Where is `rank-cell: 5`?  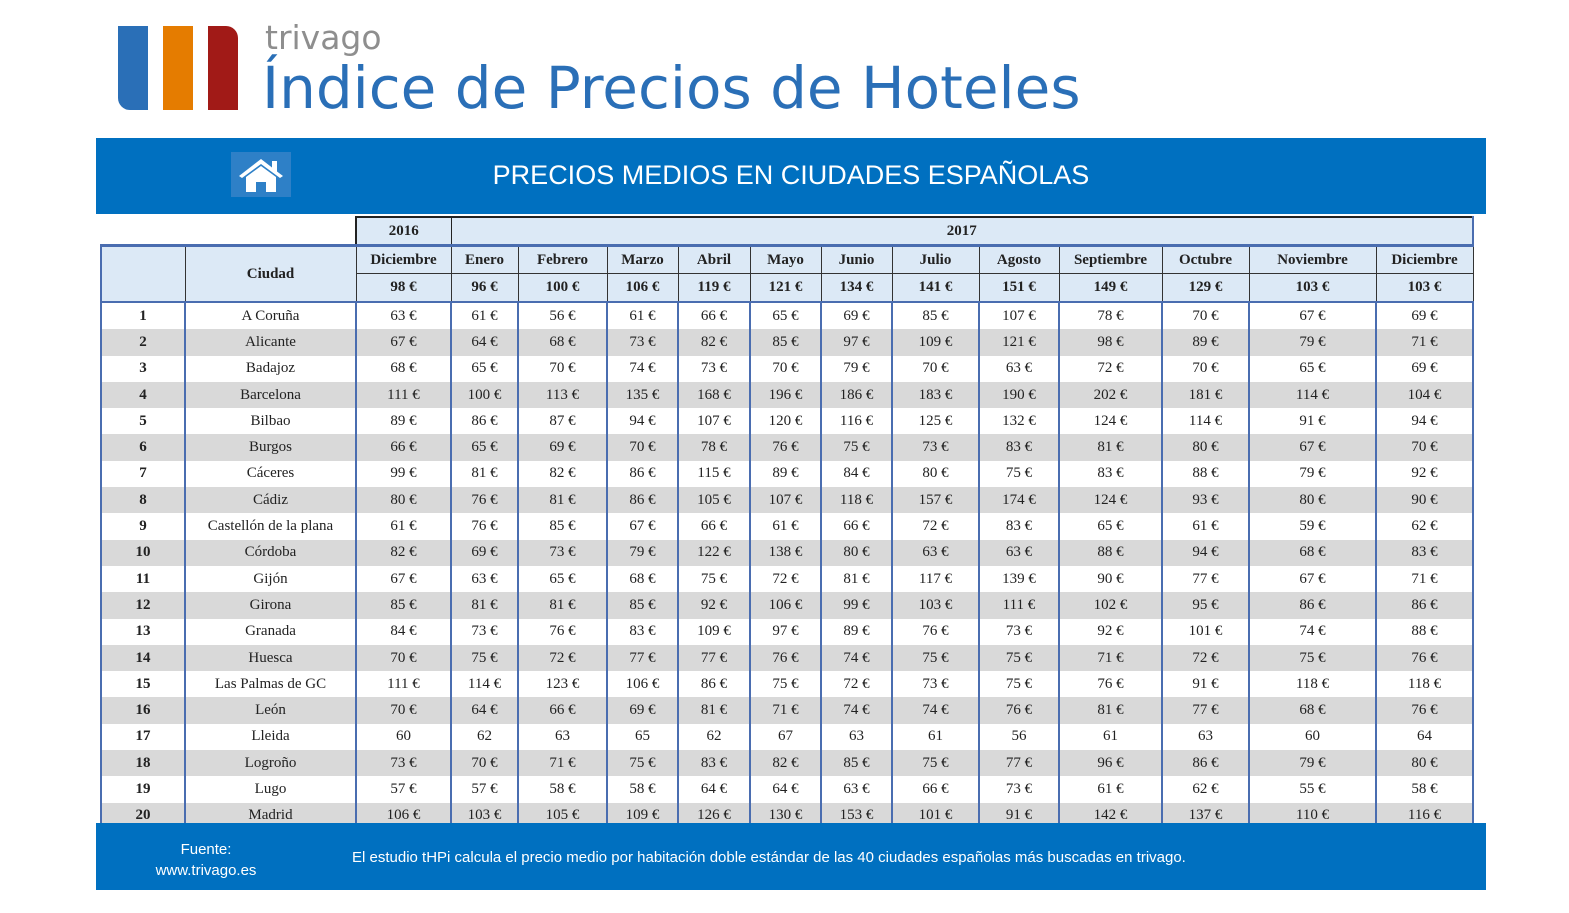
rank-cell: 5 is located at coordinates (142, 421).